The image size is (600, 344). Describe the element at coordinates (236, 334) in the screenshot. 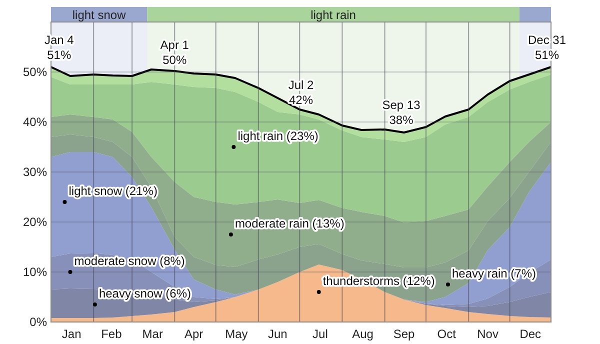

I see `x-tick-label: May` at that location.